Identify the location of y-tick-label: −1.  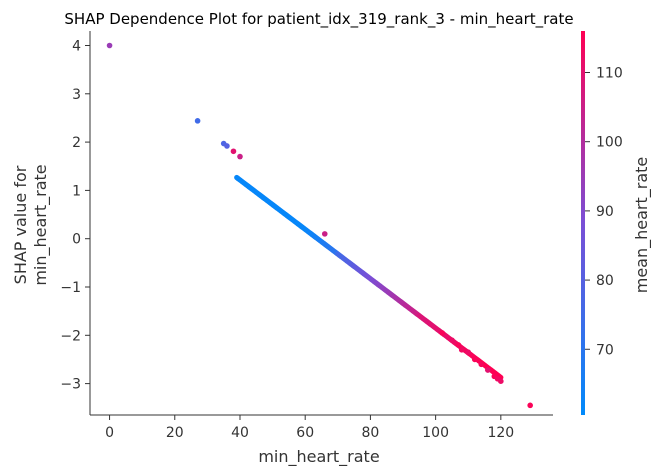
(70, 288).